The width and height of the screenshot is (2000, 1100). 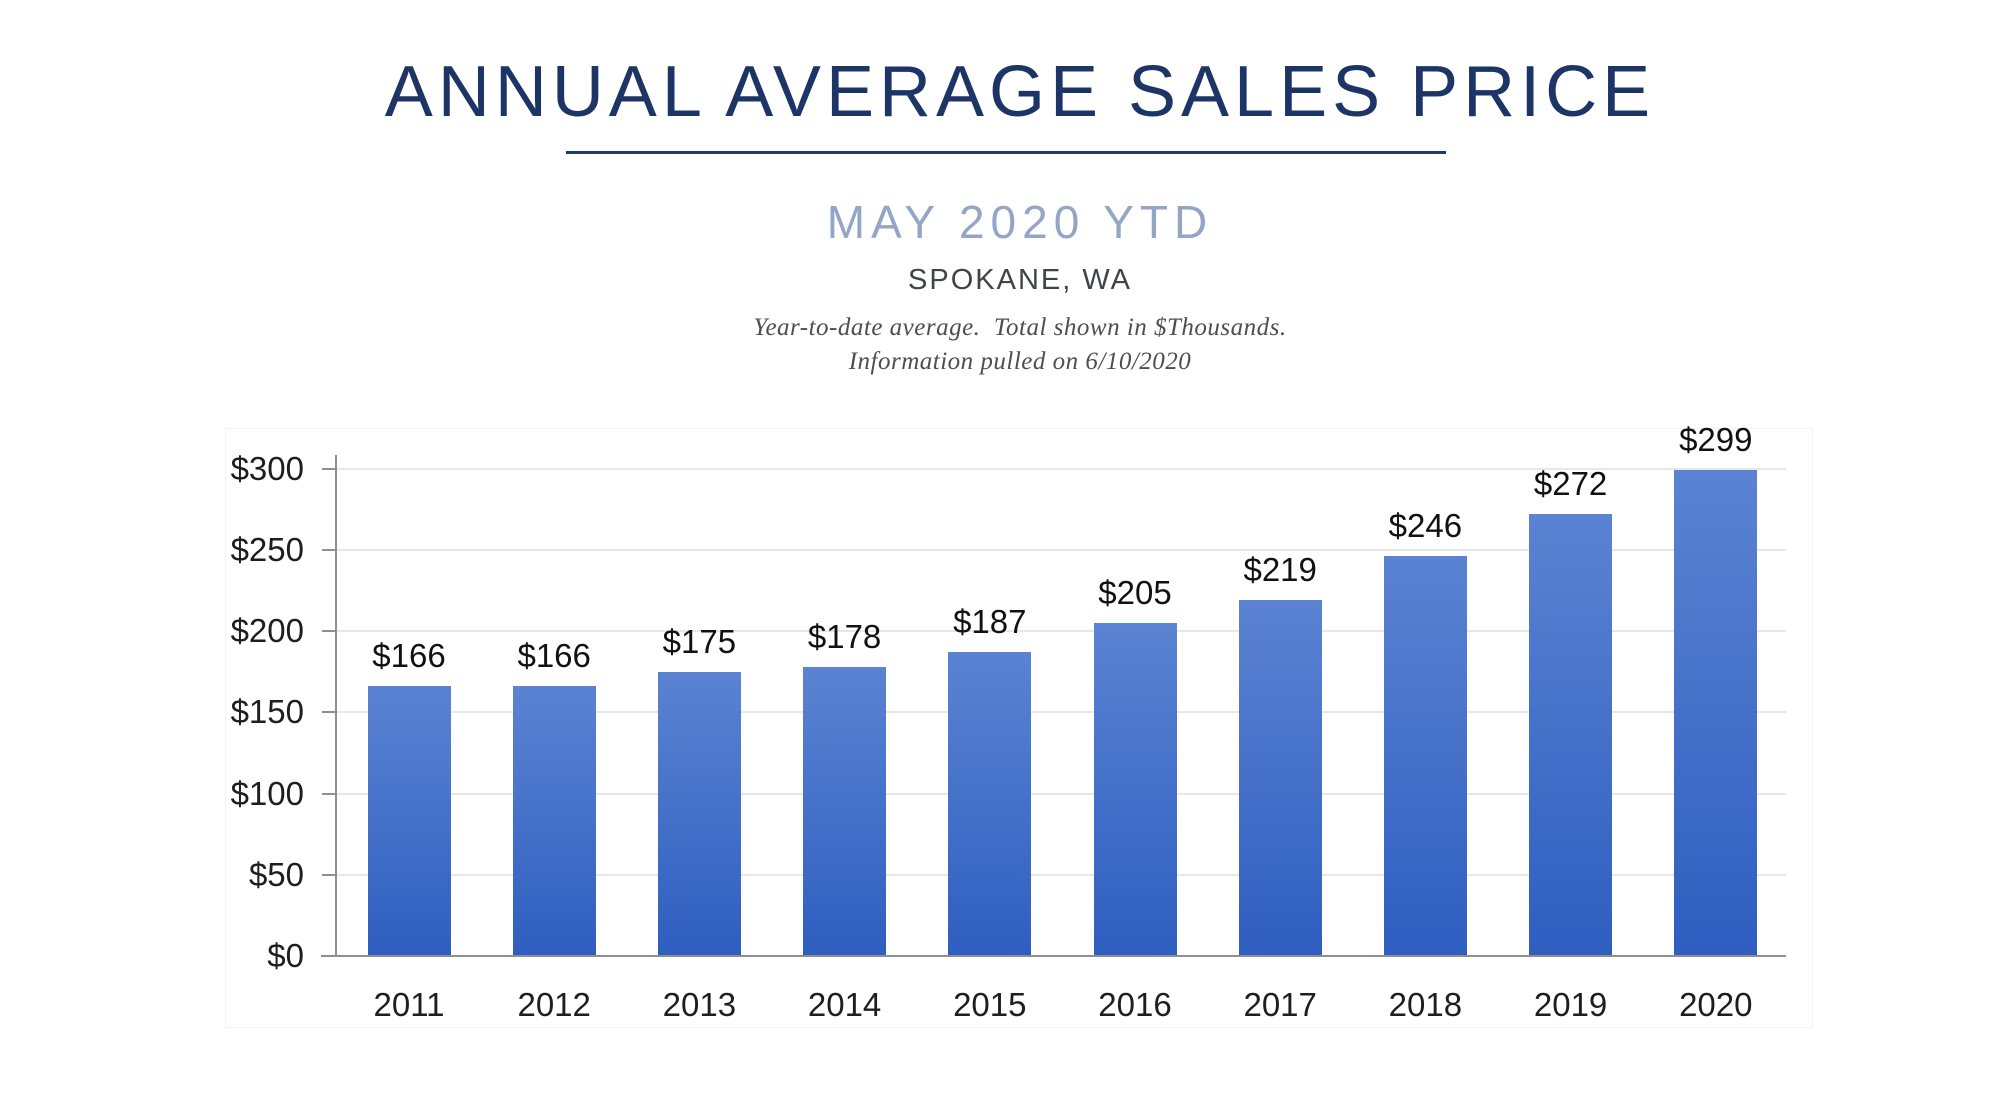 What do you see at coordinates (844, 636) in the screenshot?
I see `bar-value-label-2014: $178` at bounding box center [844, 636].